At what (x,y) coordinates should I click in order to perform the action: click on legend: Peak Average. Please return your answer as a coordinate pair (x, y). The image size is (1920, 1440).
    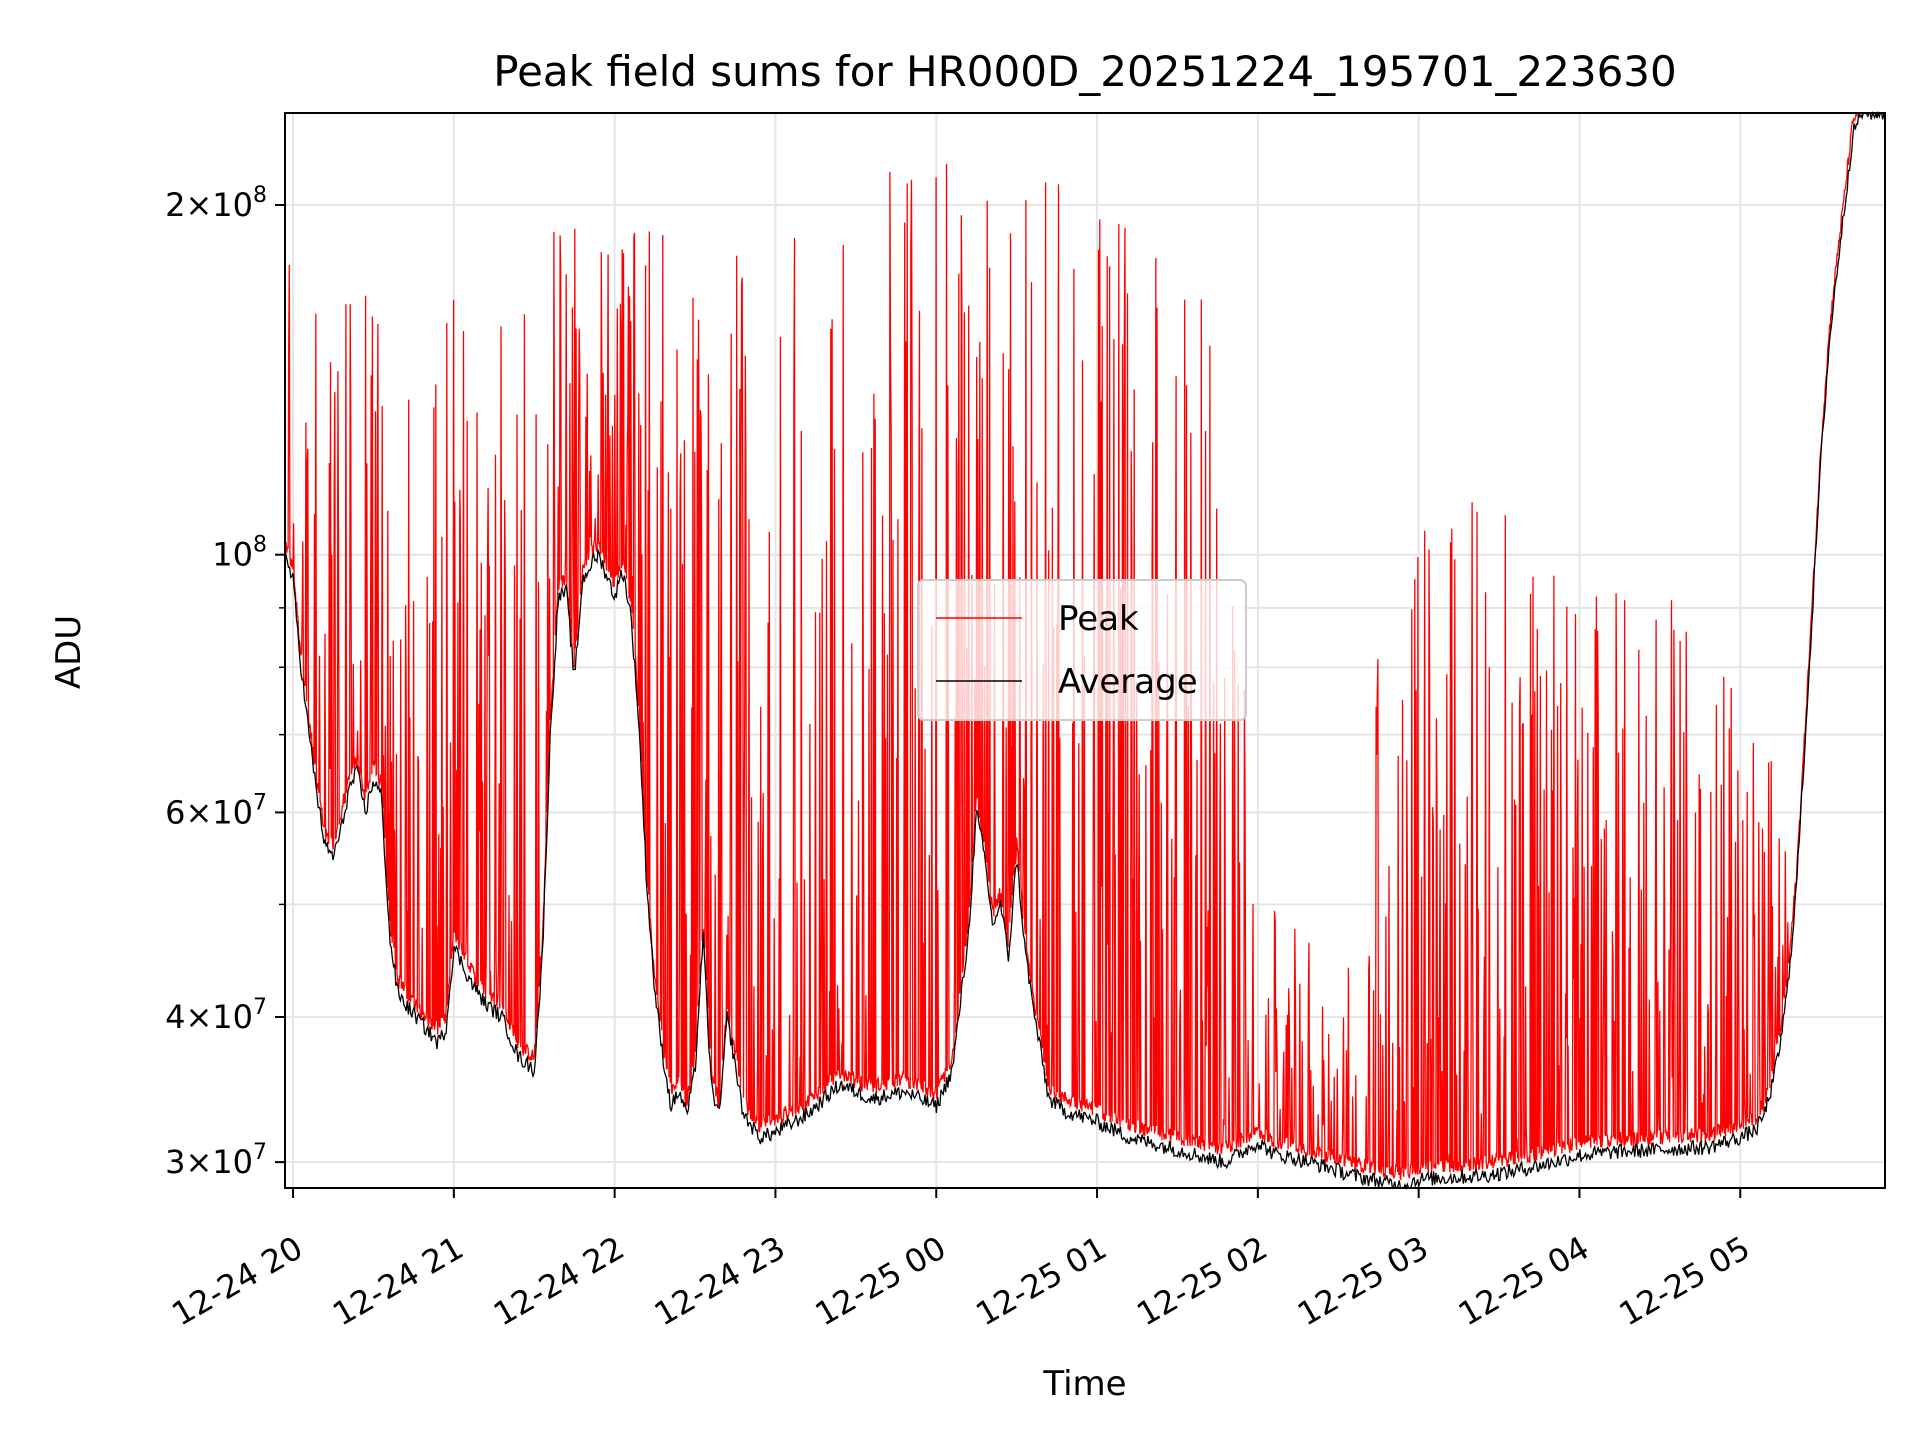
    Looking at the image, I should click on (1082, 650).